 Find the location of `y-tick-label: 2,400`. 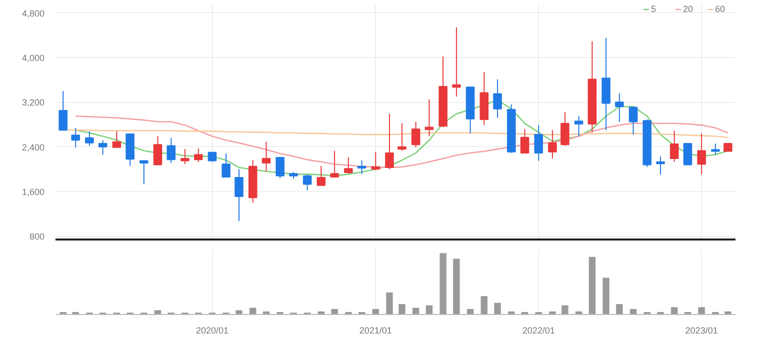

y-tick-label: 2,400 is located at coordinates (33, 147).